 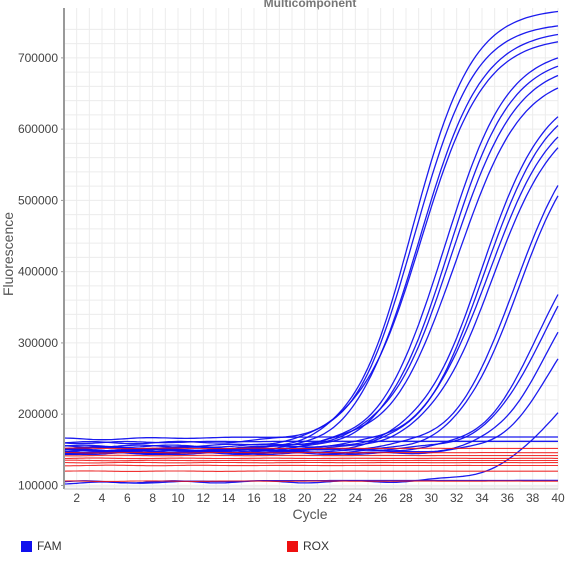 I want to click on x-tick-label: 24, so click(x=356, y=498).